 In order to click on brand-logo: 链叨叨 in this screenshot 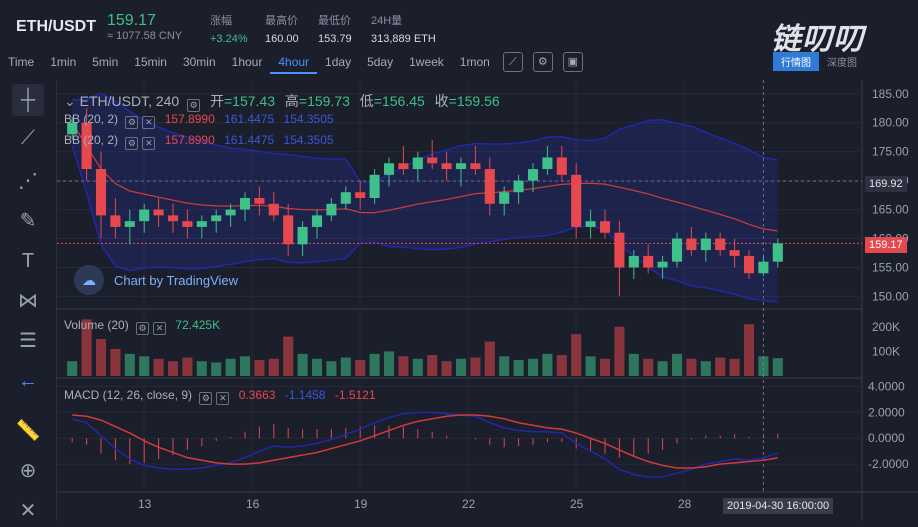, I will do `click(817, 39)`.